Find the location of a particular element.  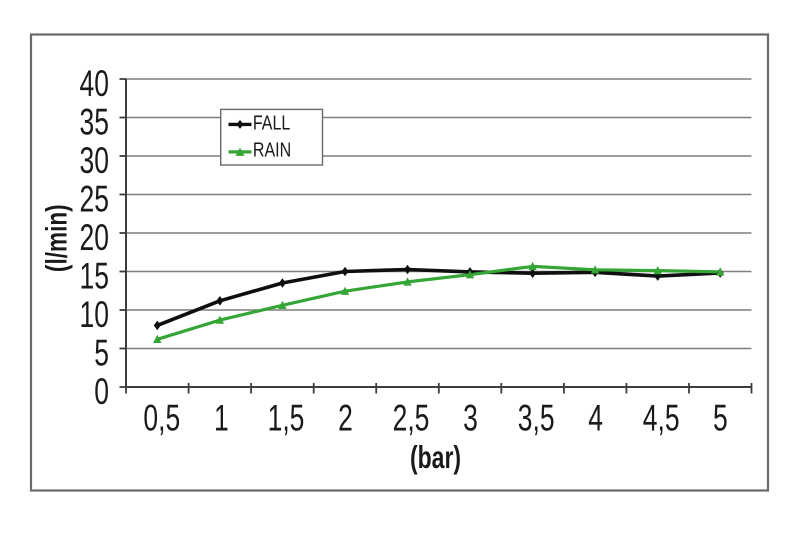

svg-text: 35 is located at coordinates (94, 121).